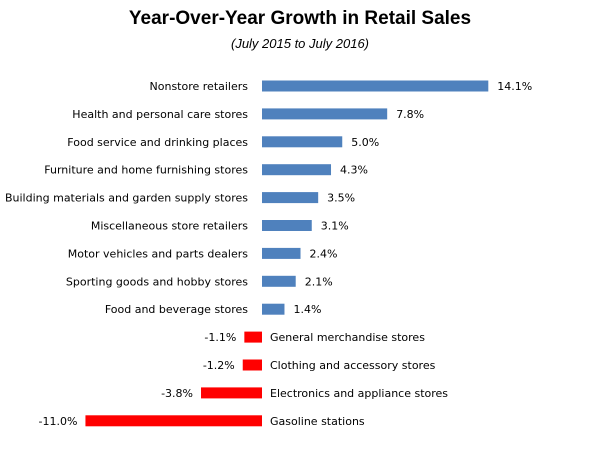 This screenshot has width=600, height=450. What do you see at coordinates (410, 114) in the screenshot?
I see `data-label-health-and-personal-care-stores: 7.8%` at bounding box center [410, 114].